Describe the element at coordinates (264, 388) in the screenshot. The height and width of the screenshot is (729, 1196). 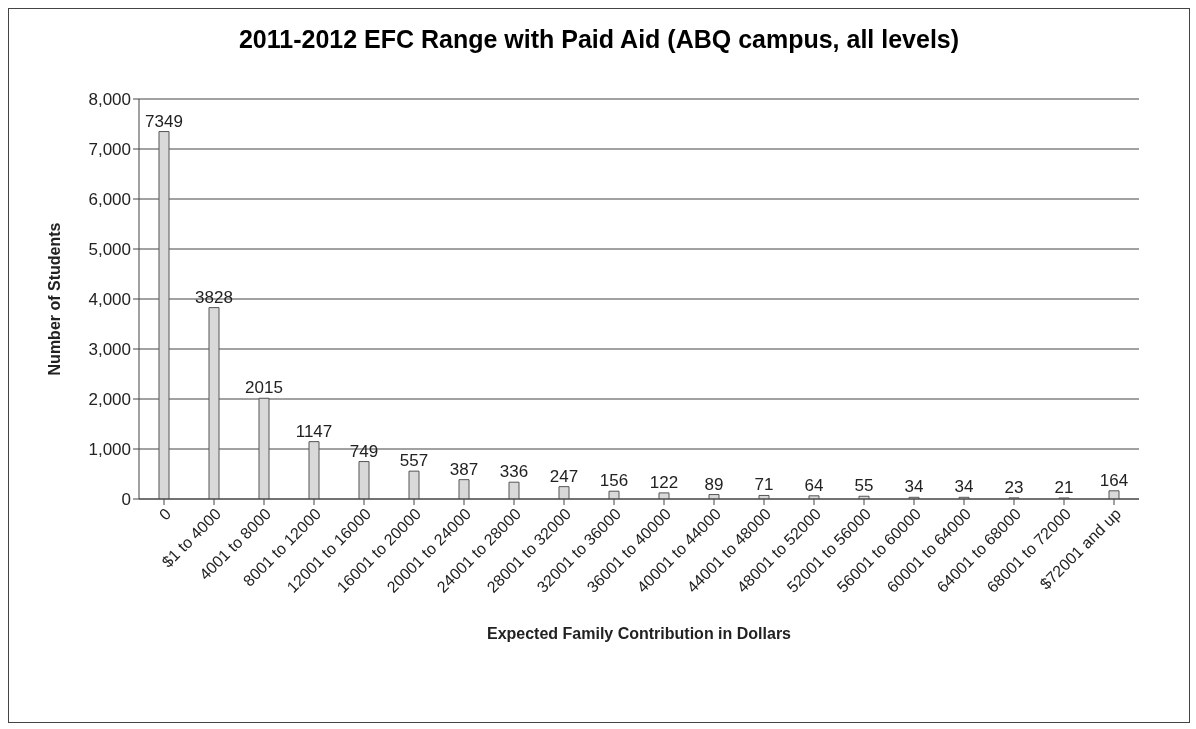
I see `data-label: 2015` at that location.